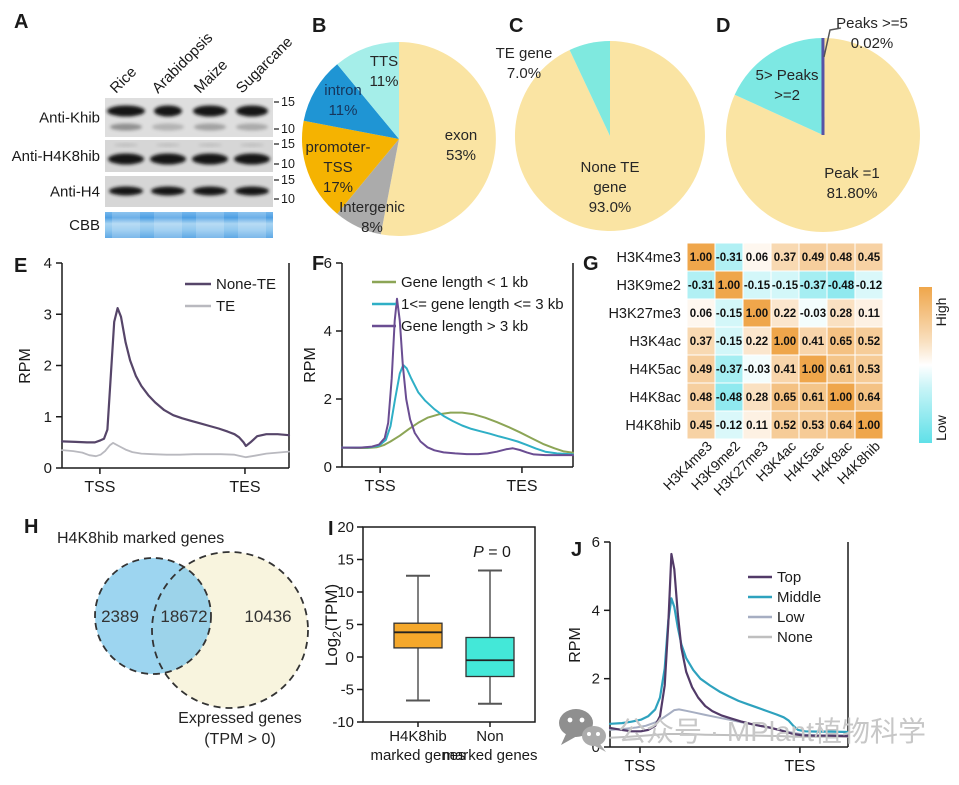 This screenshot has height=785, width=959. What do you see at coordinates (189, 117) in the screenshot?
I see `blot-strip-anti-khib` at bounding box center [189, 117].